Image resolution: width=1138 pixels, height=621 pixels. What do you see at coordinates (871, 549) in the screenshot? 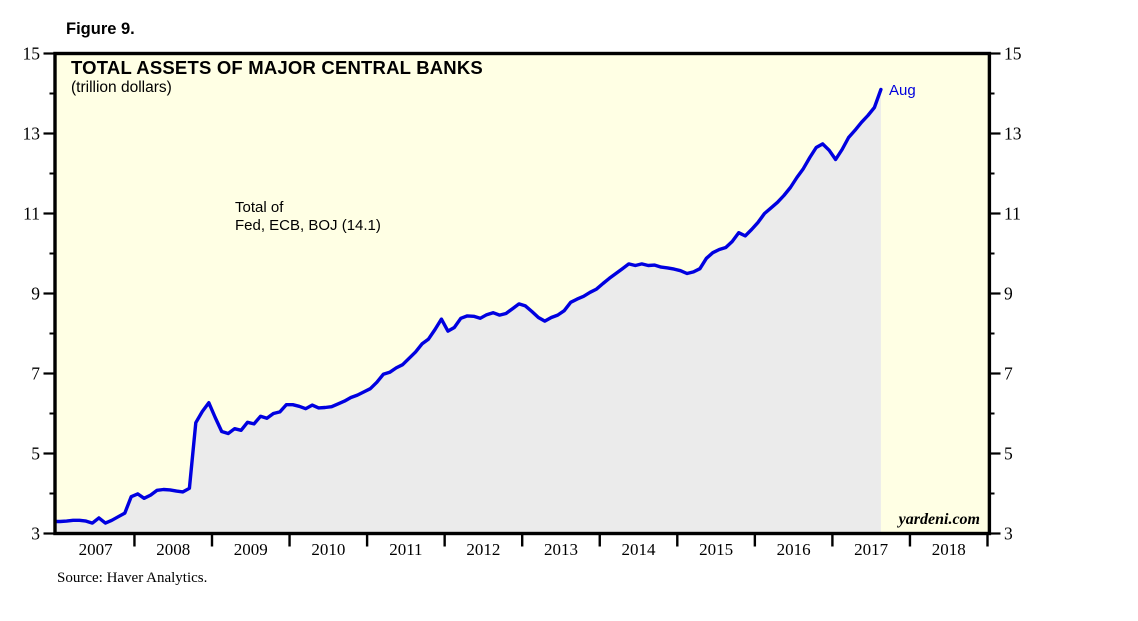
I see `x-year-label: 2017` at bounding box center [871, 549].